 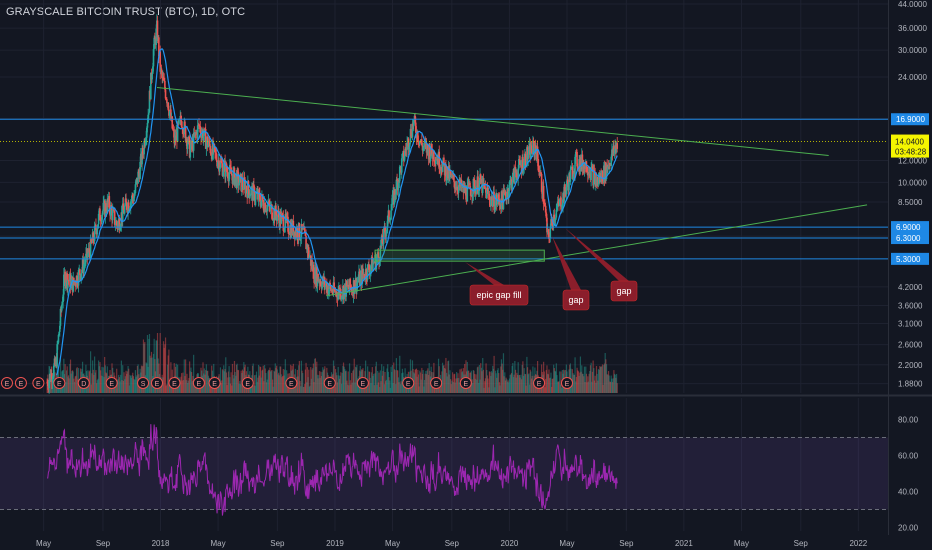 What do you see at coordinates (908, 227) in the screenshot?
I see `price-tag-label: 6.9000` at bounding box center [908, 227].